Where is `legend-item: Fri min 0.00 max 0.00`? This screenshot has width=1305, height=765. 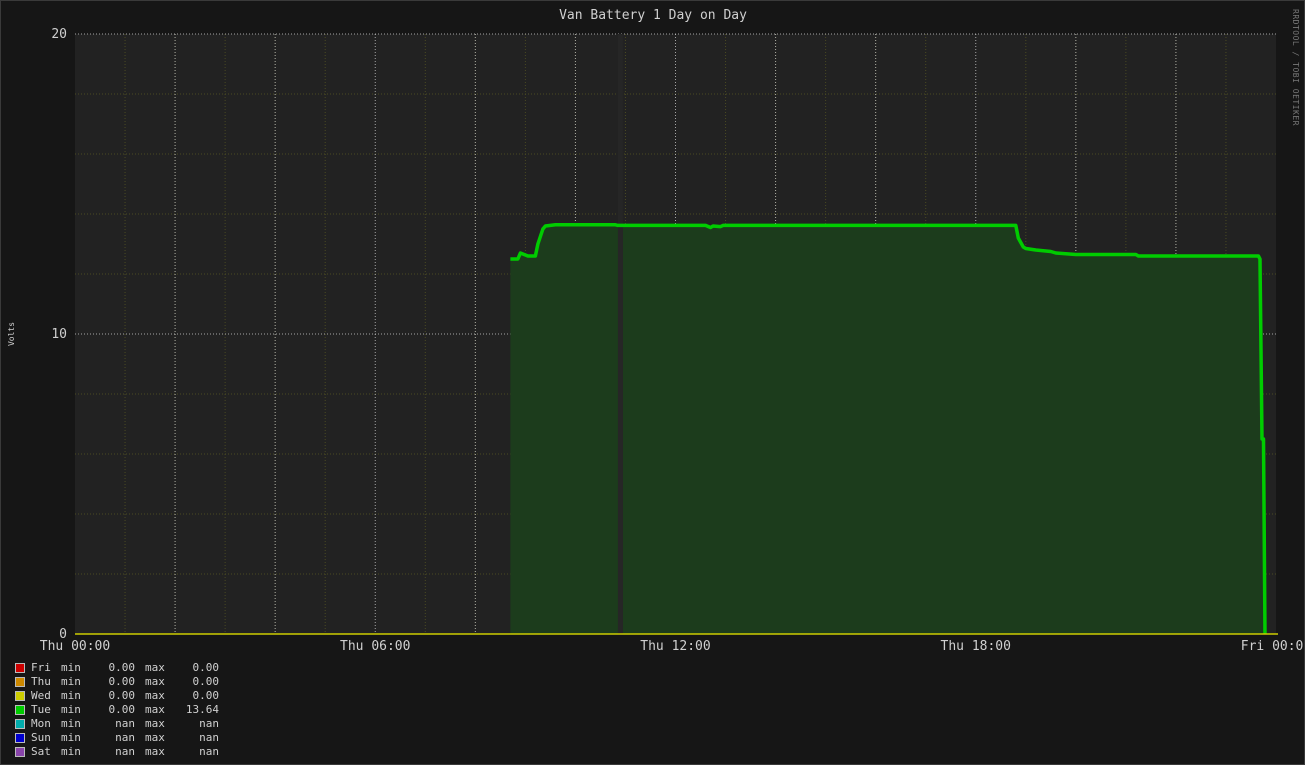 legend-item: Fri min 0.00 max 0.00 is located at coordinates (122, 668).